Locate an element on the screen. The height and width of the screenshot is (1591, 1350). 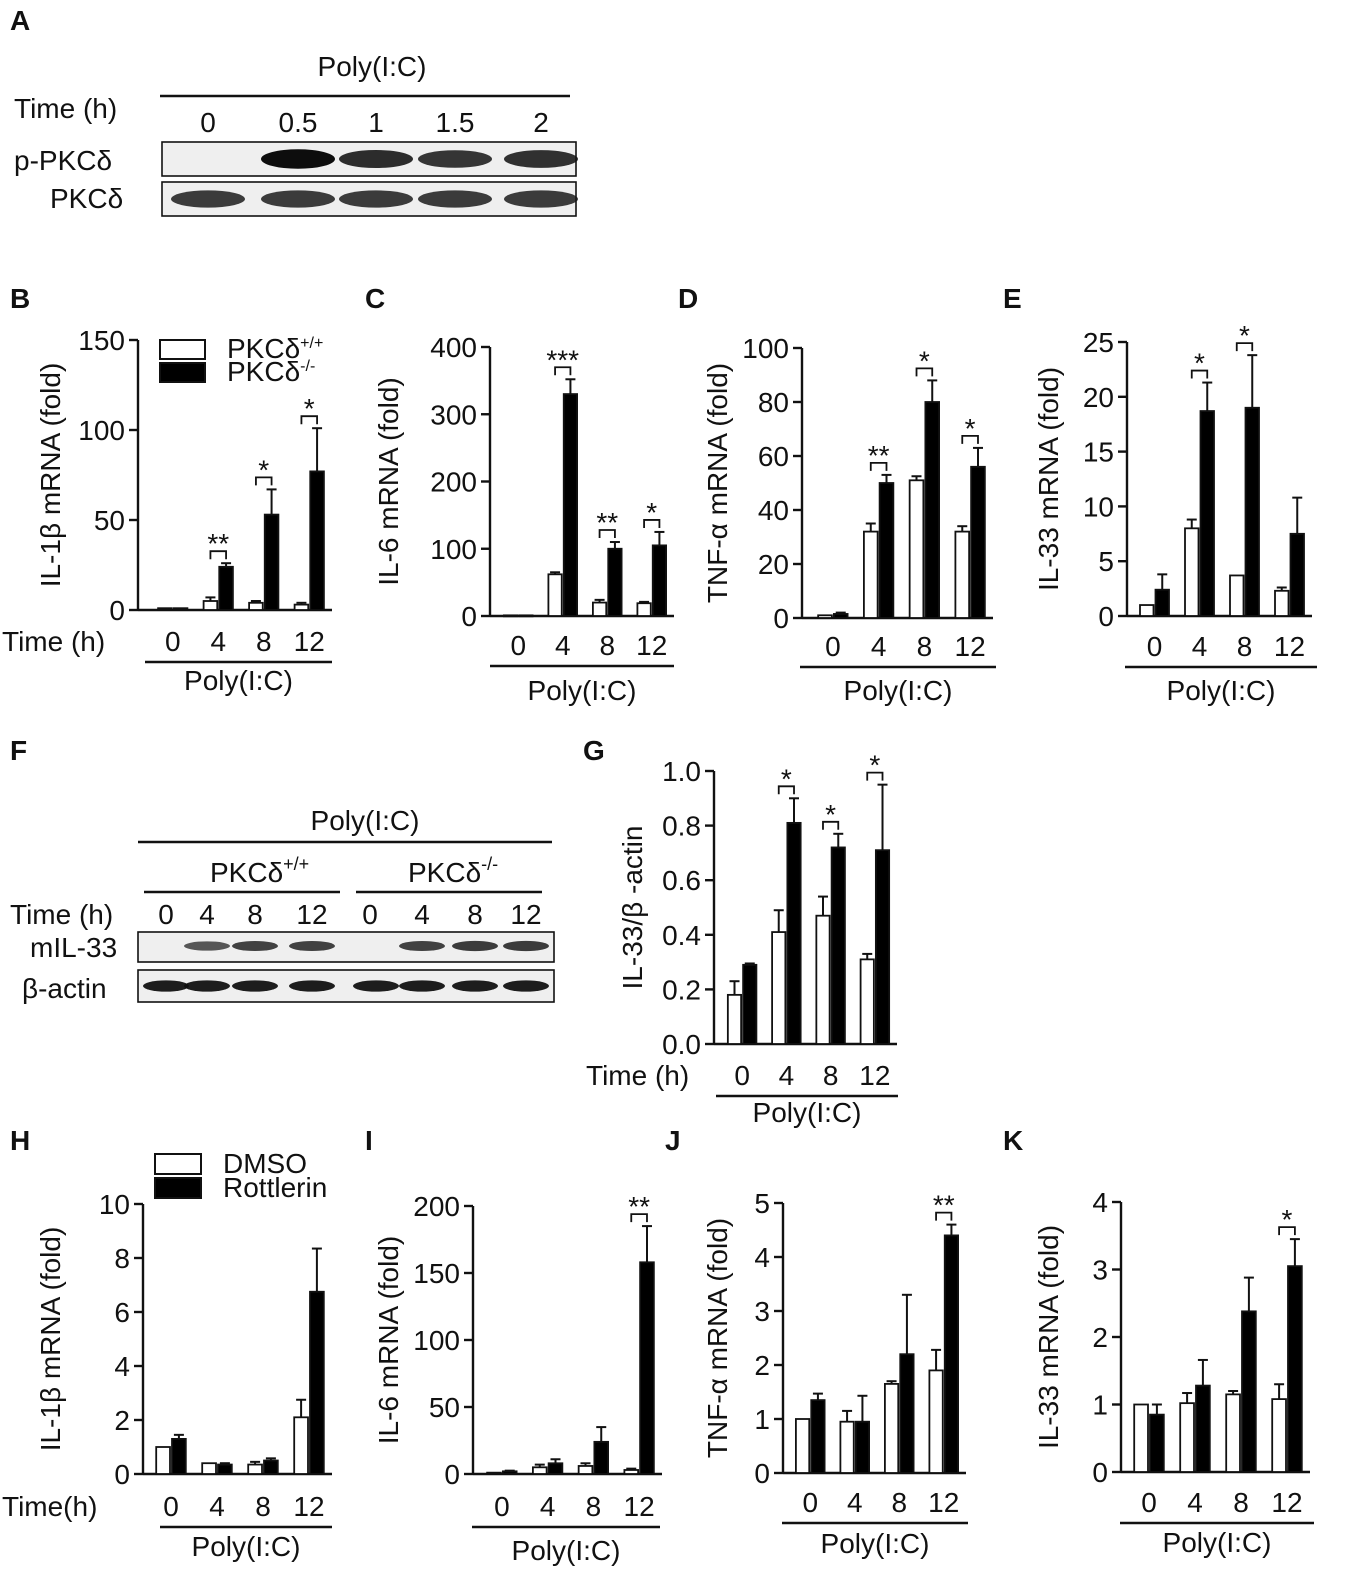
chart-b-sig-label-c3: * is located at coordinates (309, 408).